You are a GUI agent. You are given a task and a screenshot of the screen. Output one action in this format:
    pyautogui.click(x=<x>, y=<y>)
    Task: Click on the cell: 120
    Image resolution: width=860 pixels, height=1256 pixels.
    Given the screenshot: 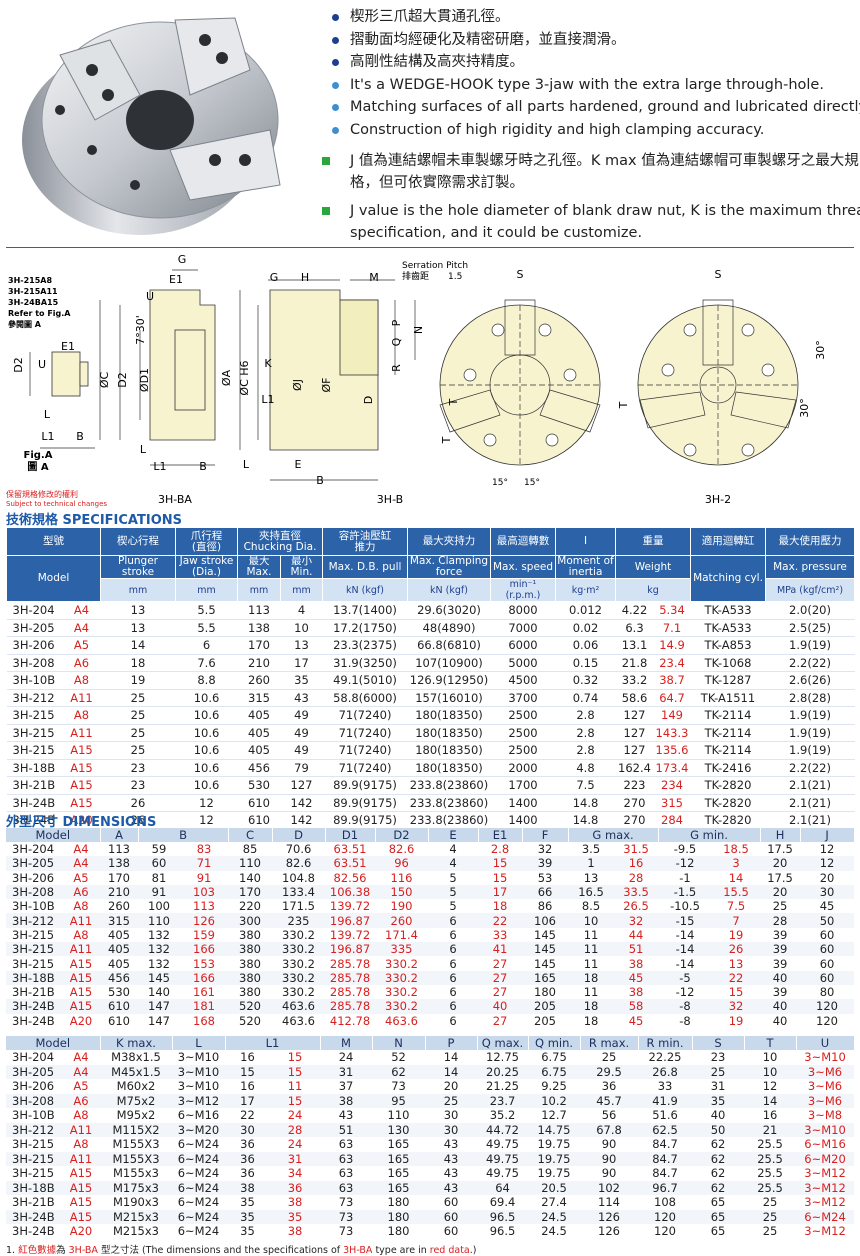 What is the action you would take?
    pyautogui.click(x=827, y=1020)
    